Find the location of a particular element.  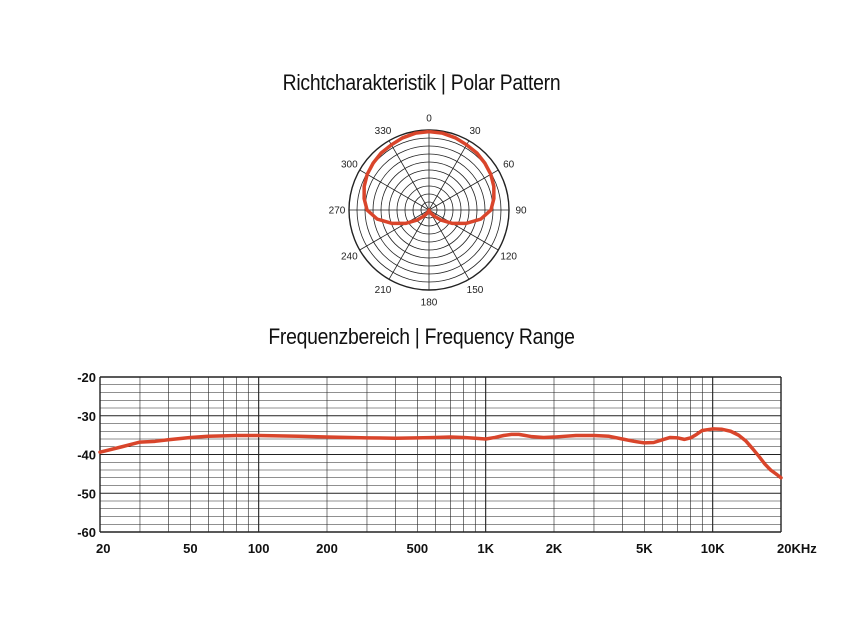

frequency-response-curve is located at coordinates (440, 453).